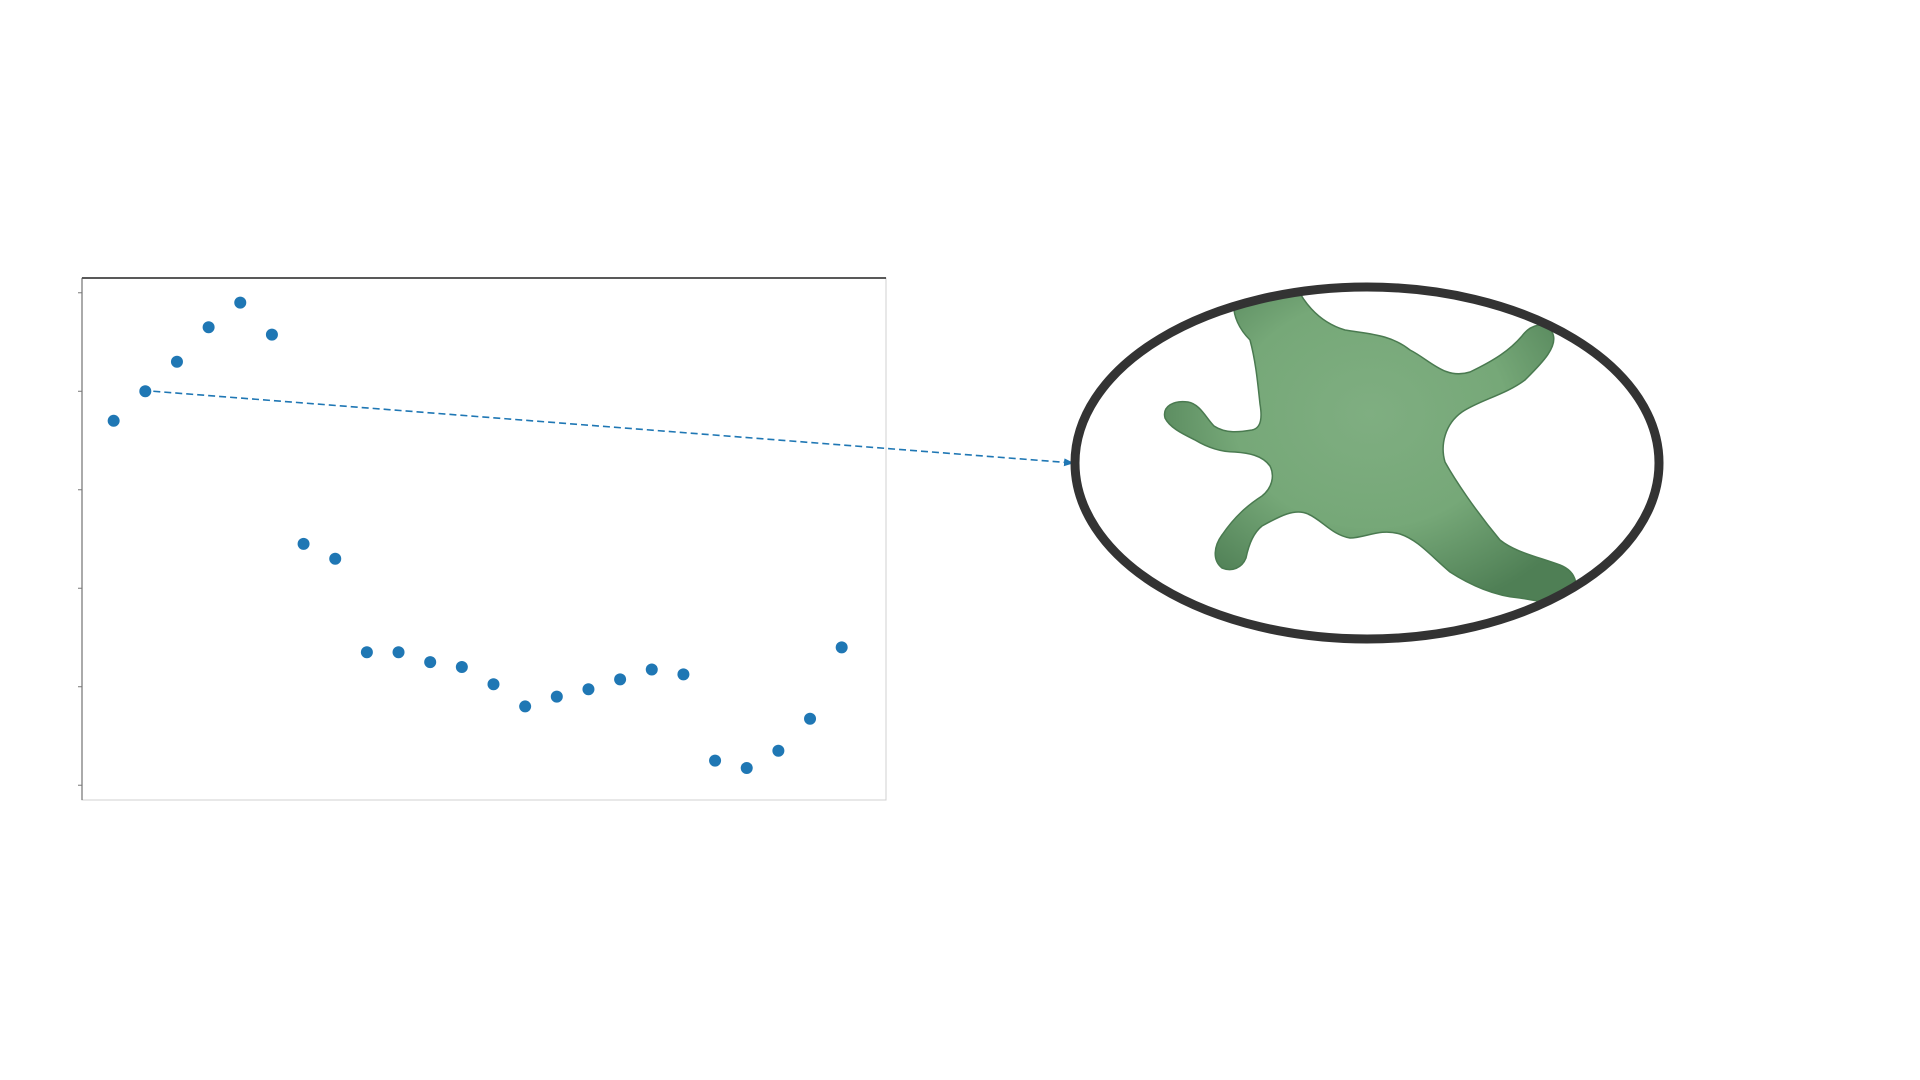 The height and width of the screenshot is (1080, 1920). I want to click on inset-border, so click(1367, 463).